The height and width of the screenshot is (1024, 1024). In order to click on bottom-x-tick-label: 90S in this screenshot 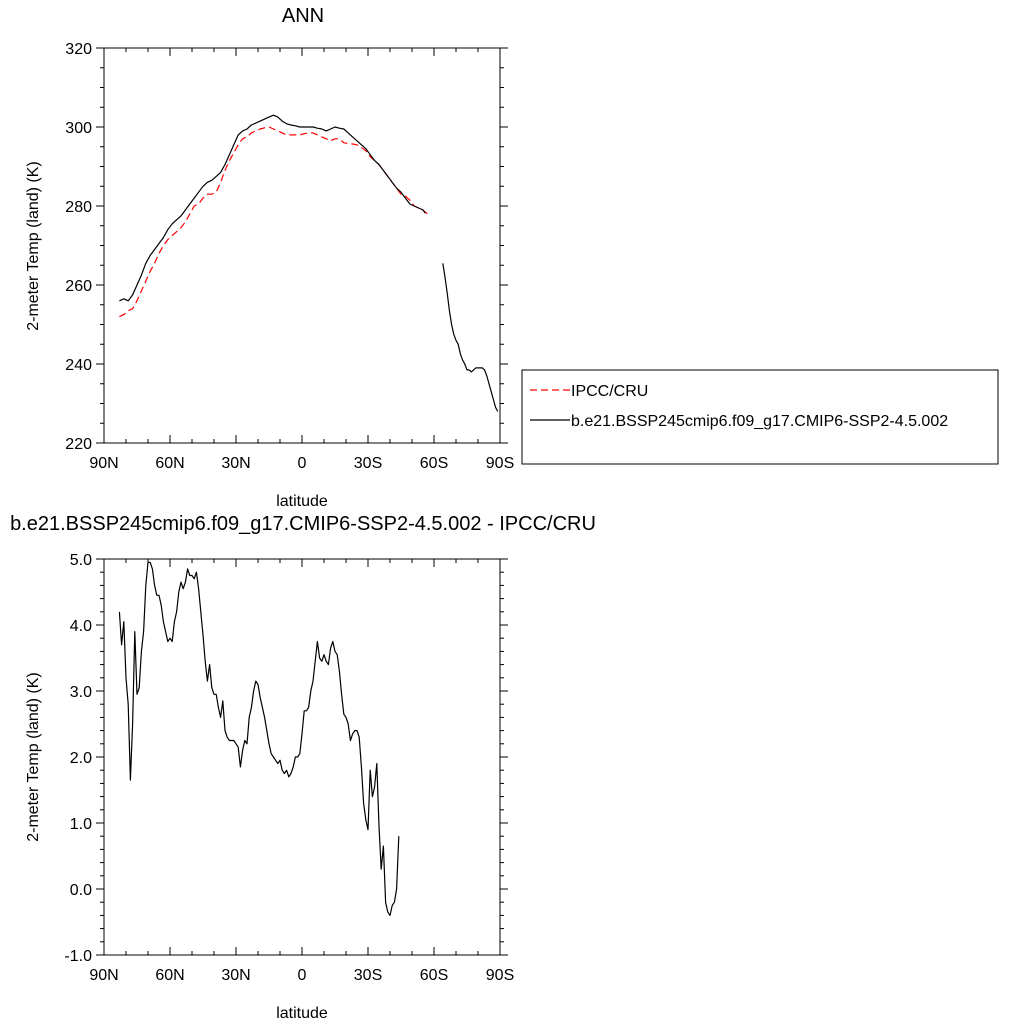, I will do `click(500, 975)`.